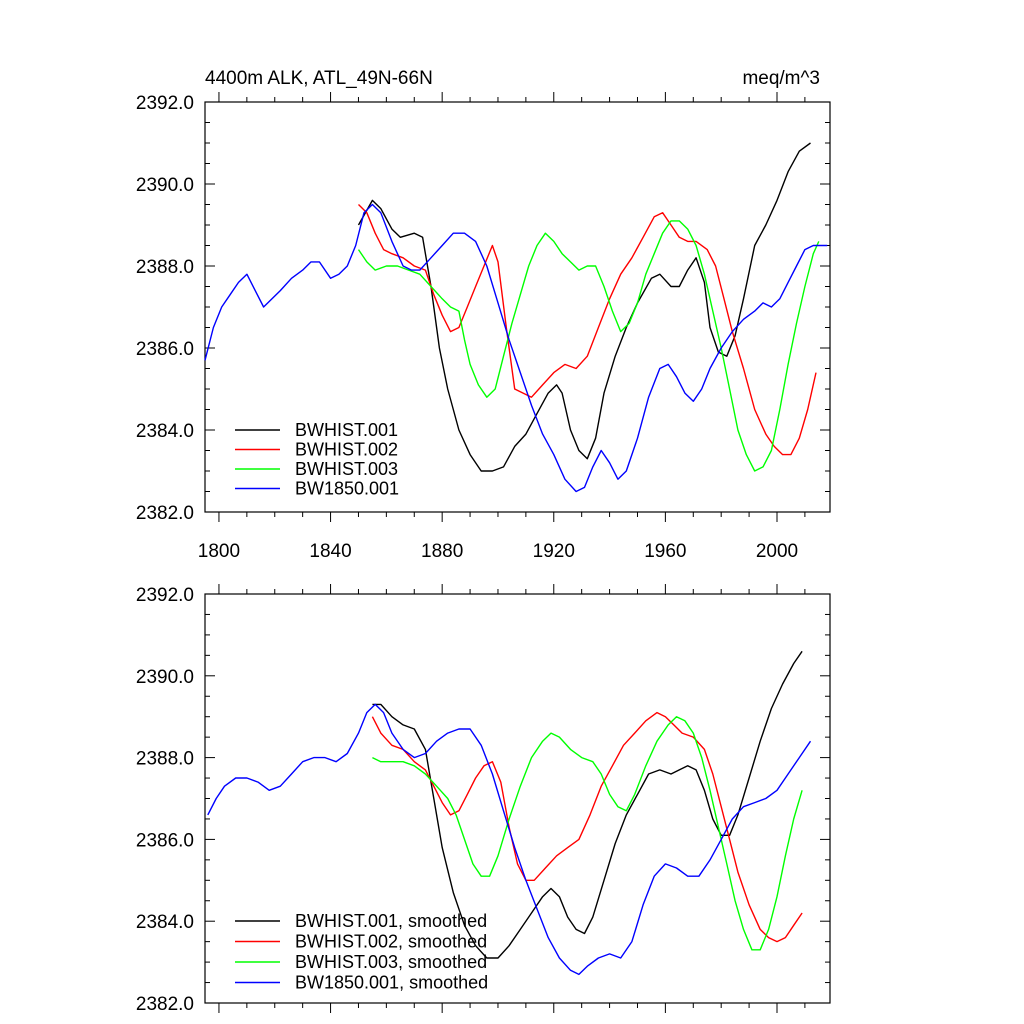  I want to click on panel-1-legend-label-4: BW1850.001, so click(347, 489).